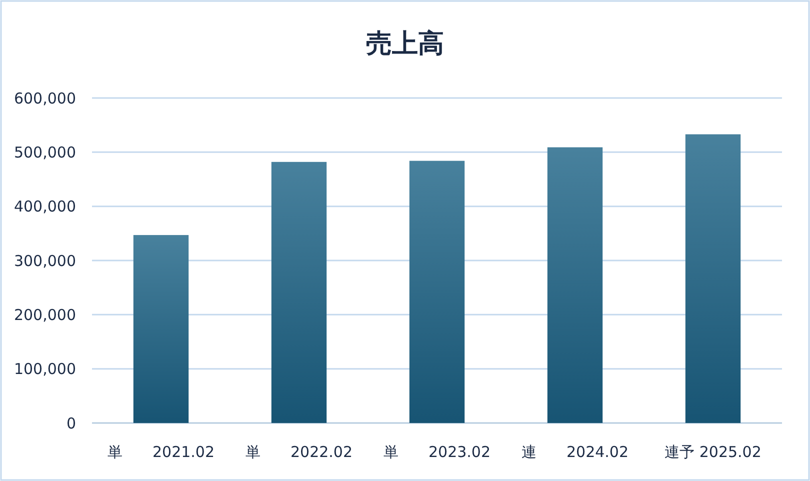 This screenshot has width=810, height=481. Describe the element at coordinates (45, 369) in the screenshot. I see `y-tick-label: 100,000` at that location.